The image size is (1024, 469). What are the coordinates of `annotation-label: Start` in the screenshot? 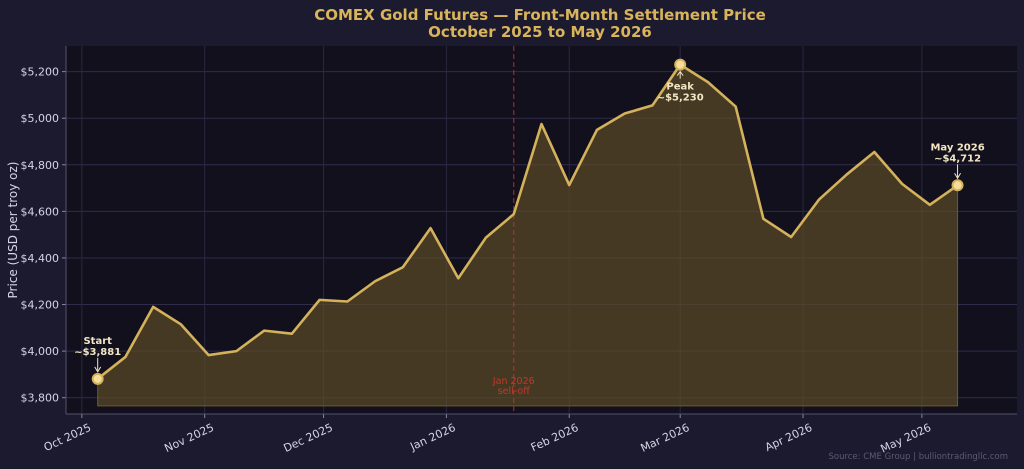 It's located at (97, 341).